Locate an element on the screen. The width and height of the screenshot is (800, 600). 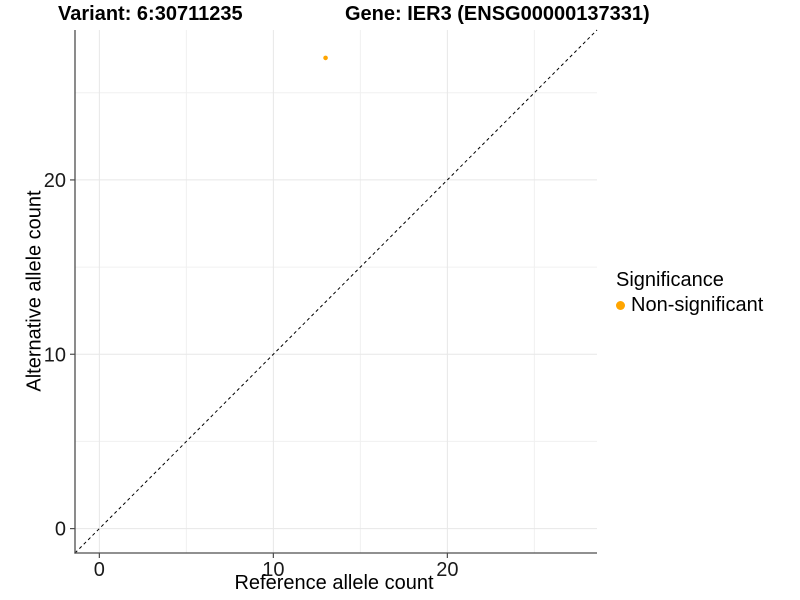
legend-point-icon is located at coordinates (620, 305).